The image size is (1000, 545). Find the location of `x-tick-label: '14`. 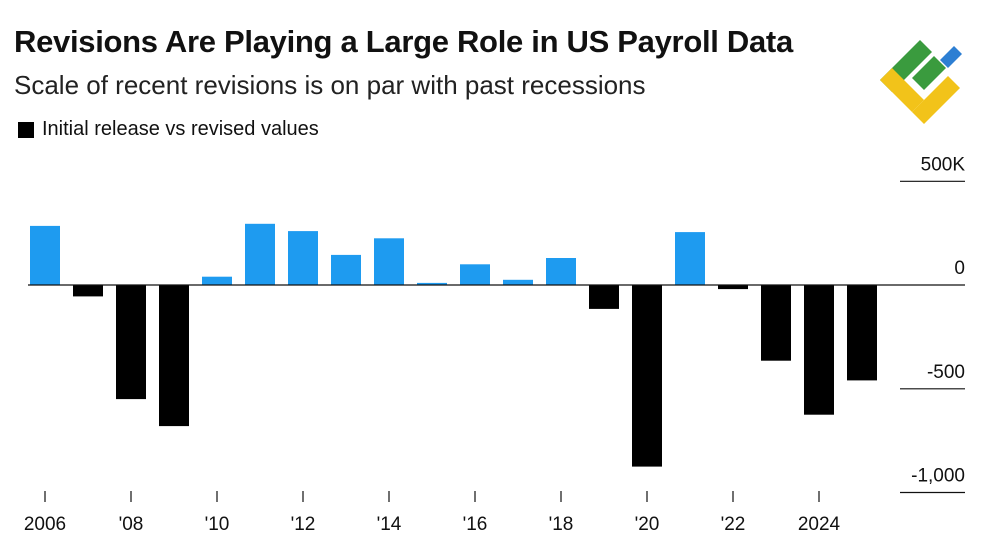

x-tick-label: '14 is located at coordinates (389, 524).